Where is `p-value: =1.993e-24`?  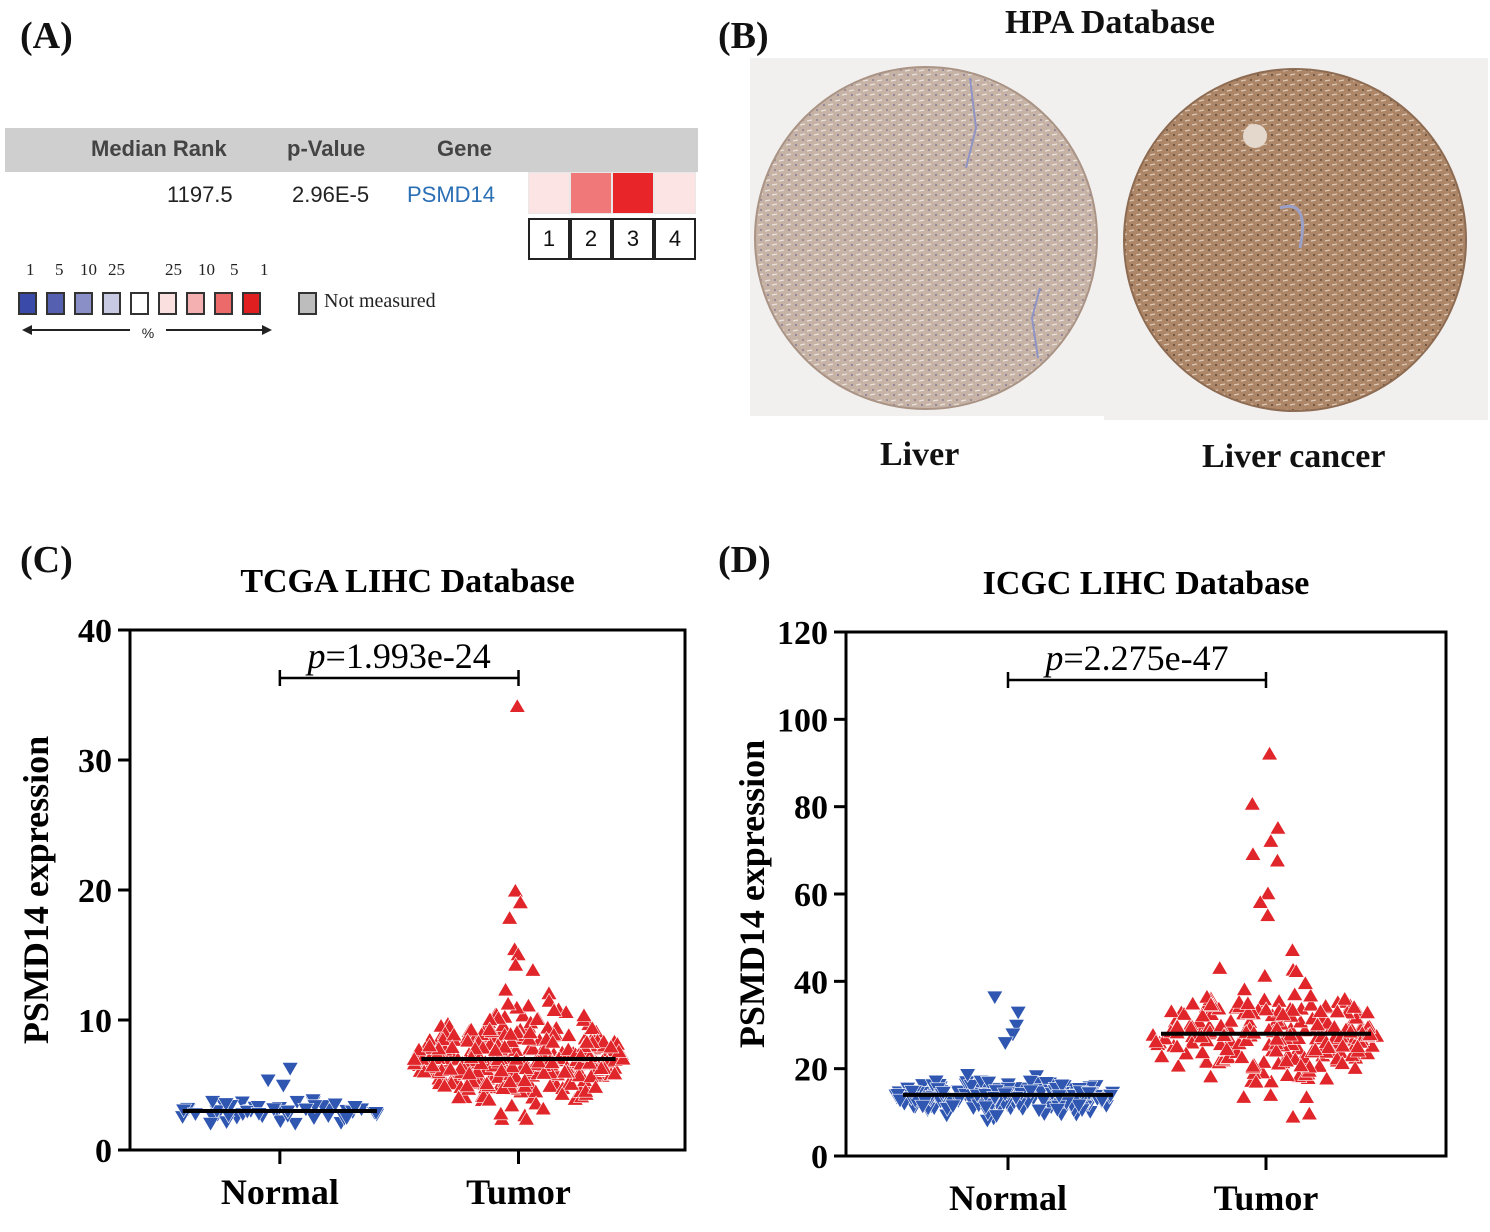 p-value: =1.993e-24 is located at coordinates (408, 656).